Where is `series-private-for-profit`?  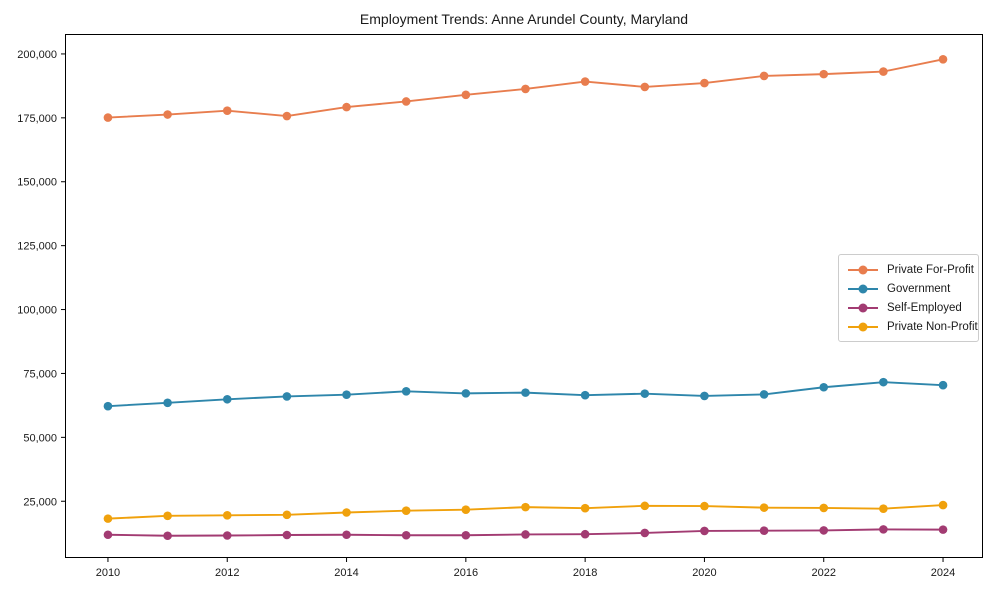 series-private-for-profit is located at coordinates (525, 88).